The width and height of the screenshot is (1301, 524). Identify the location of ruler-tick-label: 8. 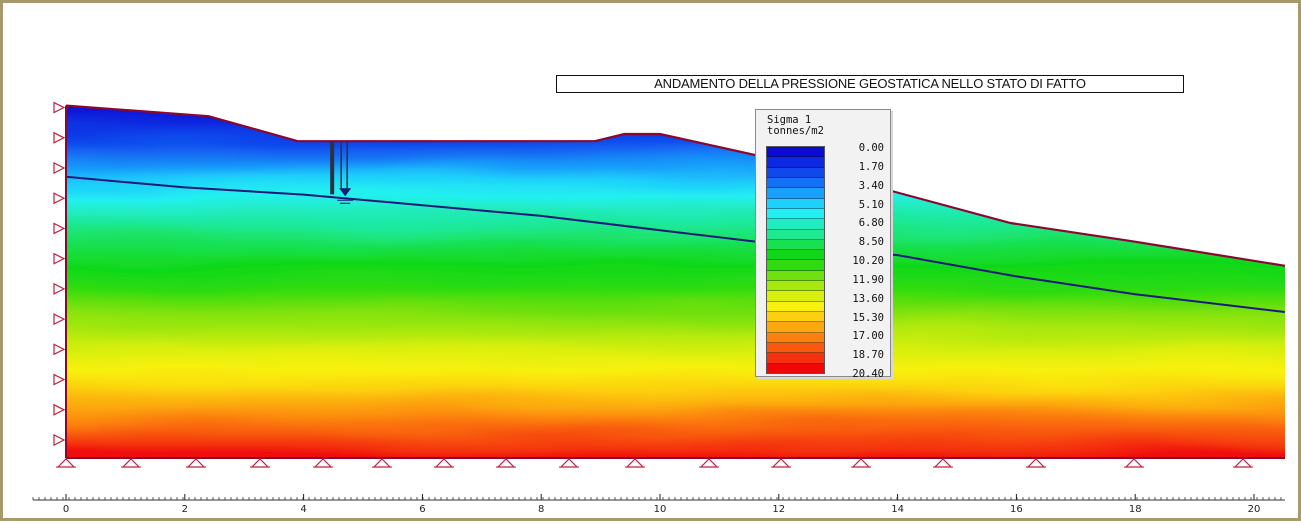
(541, 509).